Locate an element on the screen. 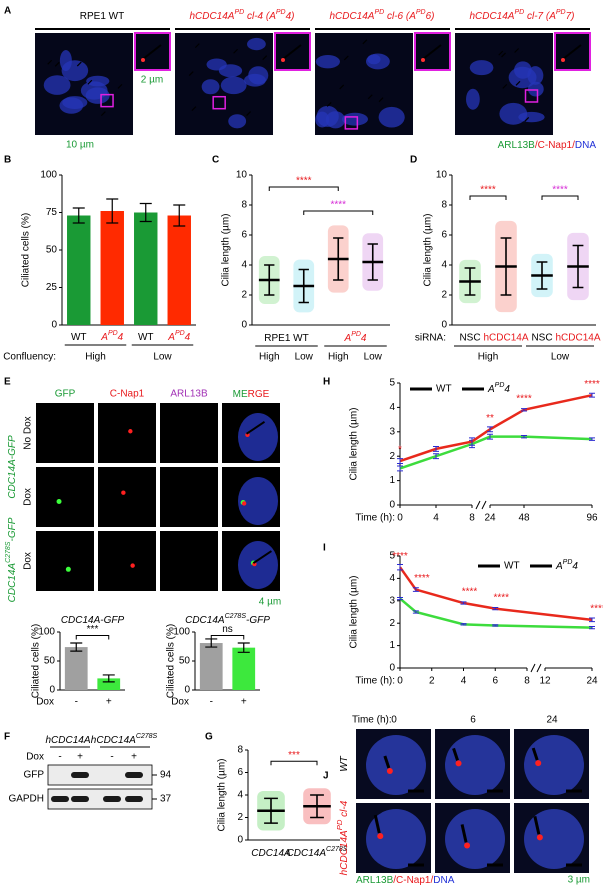 This screenshot has width=603, height=886. label-part: 6) is located at coordinates (430, 16).